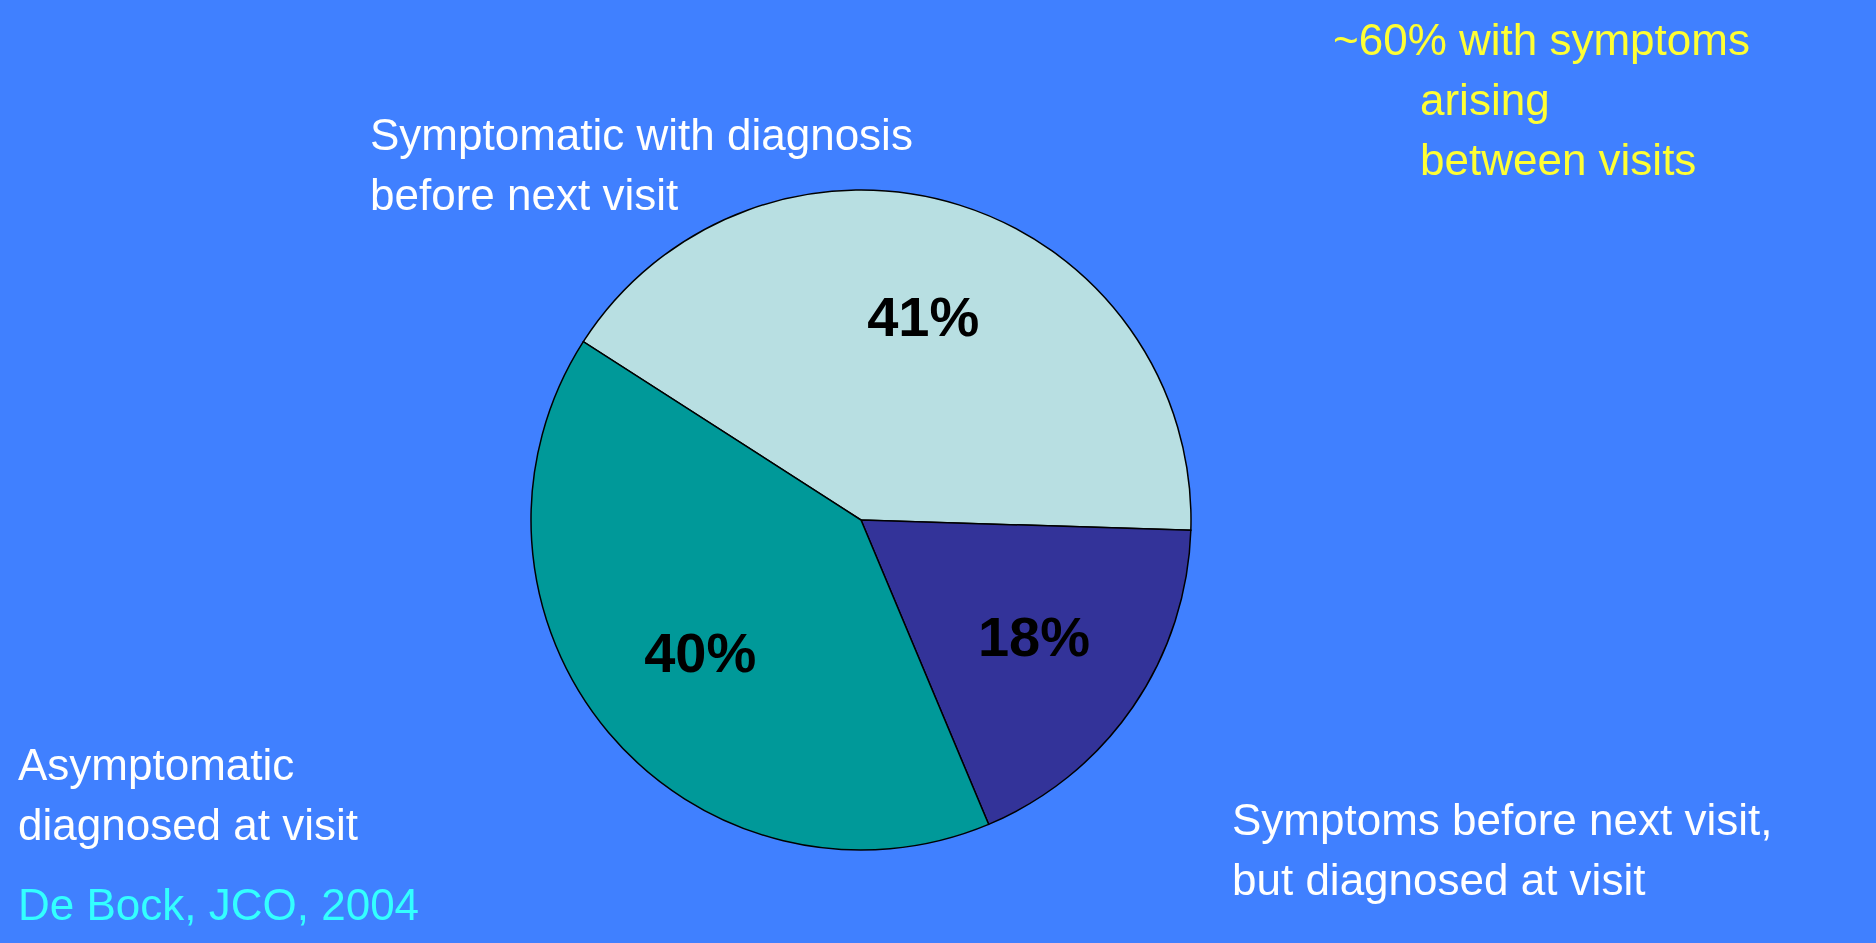  Describe the element at coordinates (1541, 99) in the screenshot. I see `text: ~60% with symptoms arising between visits` at that location.